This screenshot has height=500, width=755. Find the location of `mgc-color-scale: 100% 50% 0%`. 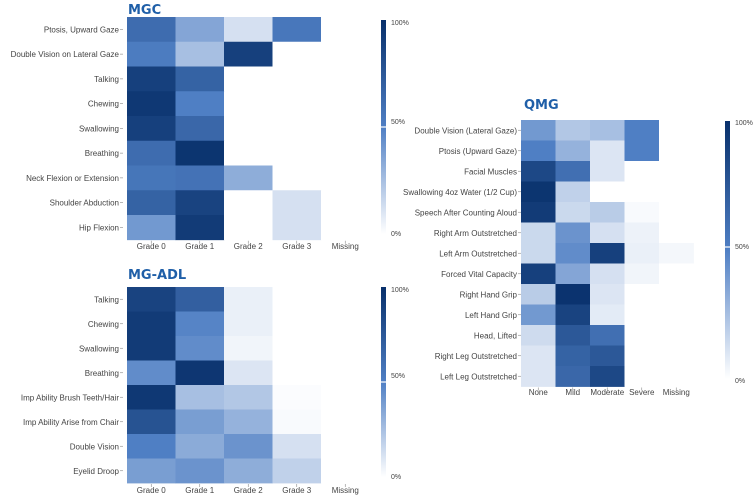

mgc-color-scale: 100% 50% 0% is located at coordinates (395, 129).